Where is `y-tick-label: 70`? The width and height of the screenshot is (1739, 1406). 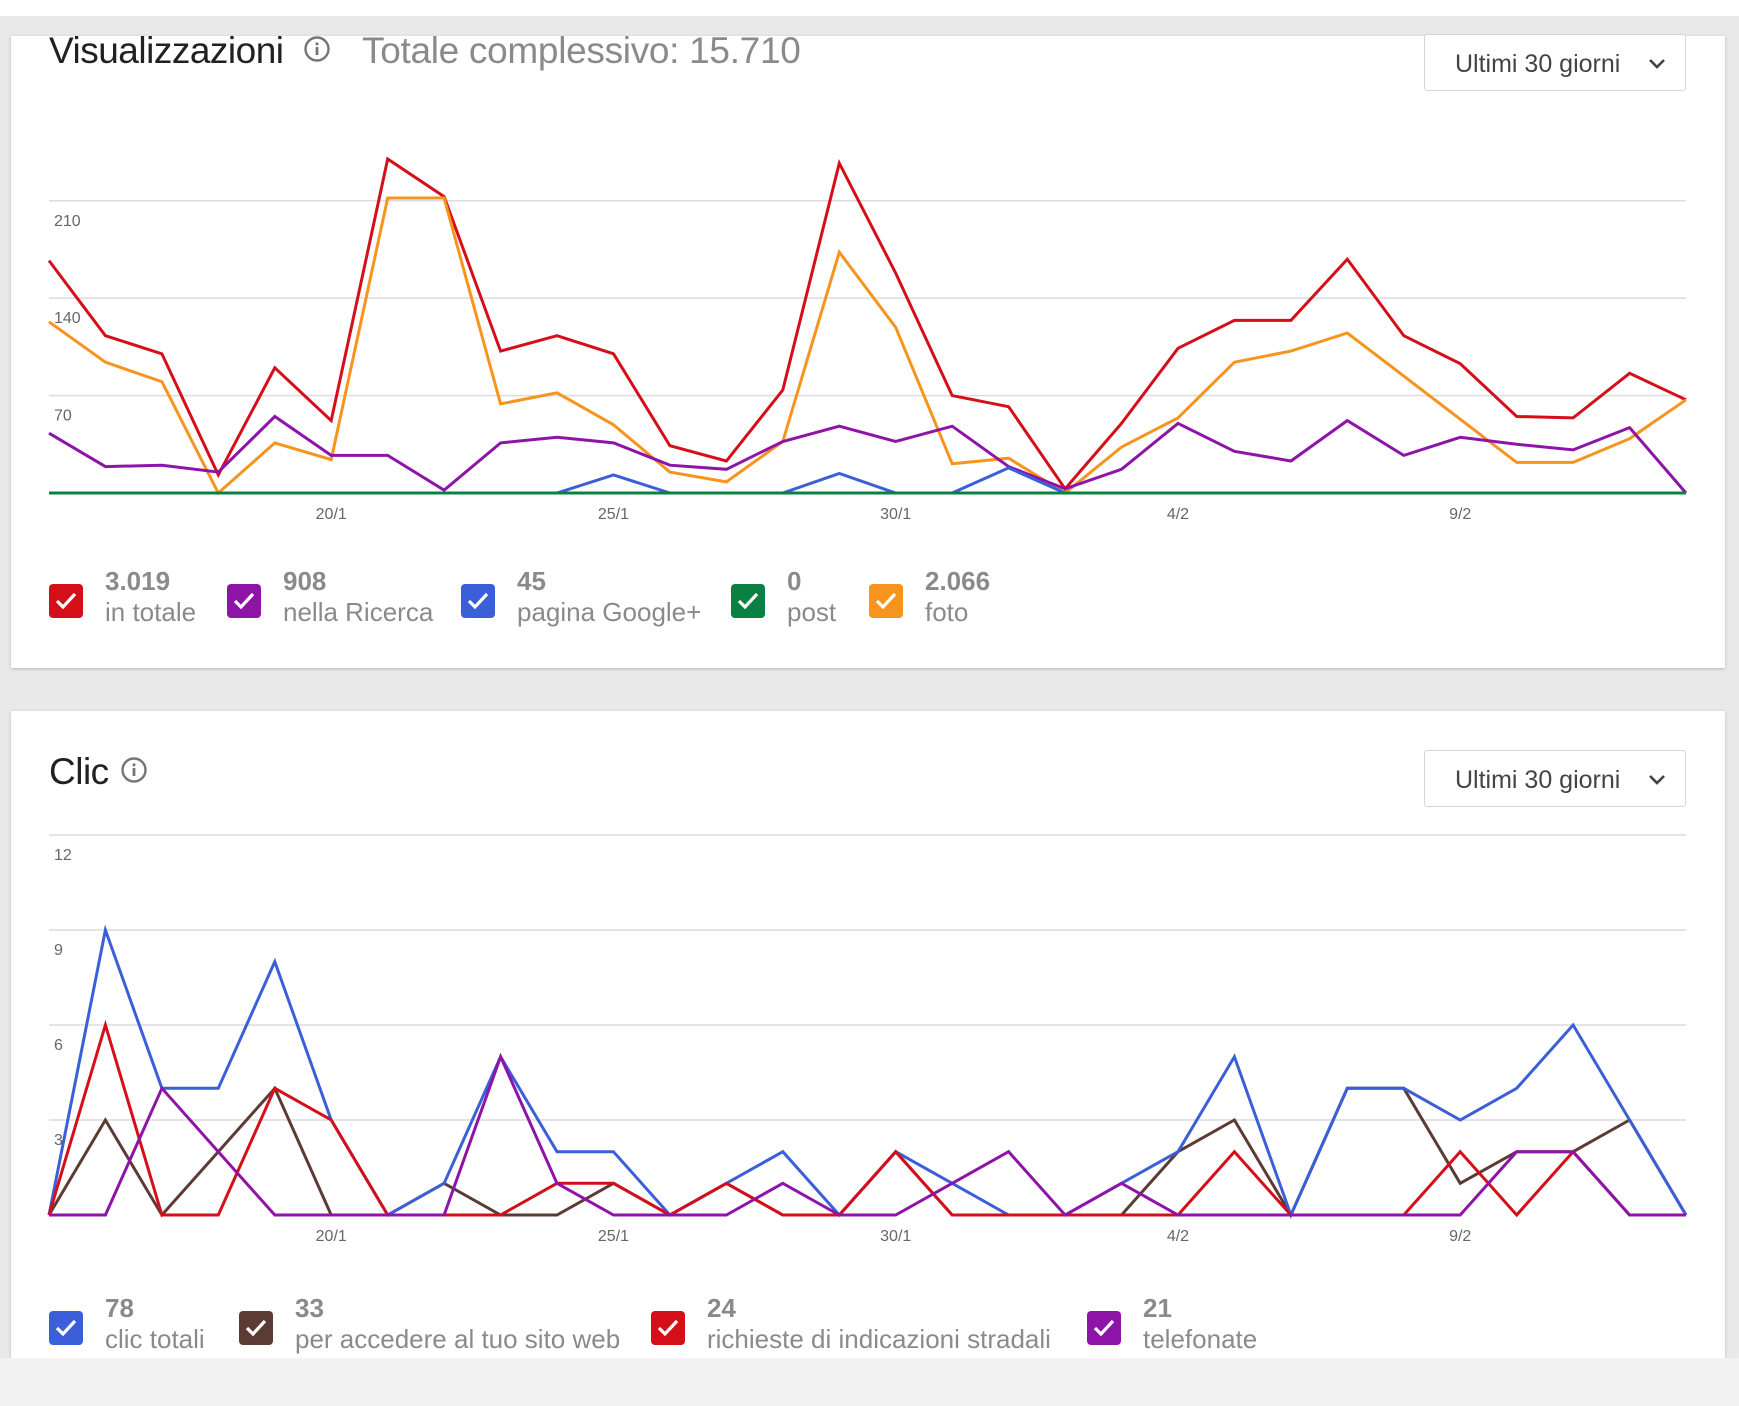 y-tick-label: 70 is located at coordinates (63, 416).